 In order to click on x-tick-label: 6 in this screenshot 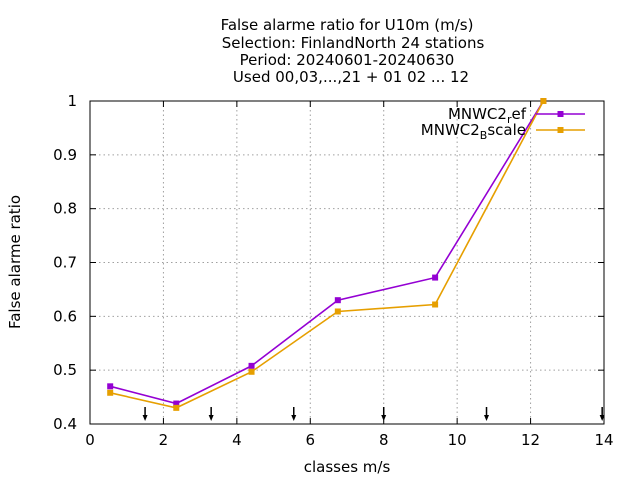, I will do `click(311, 440)`.